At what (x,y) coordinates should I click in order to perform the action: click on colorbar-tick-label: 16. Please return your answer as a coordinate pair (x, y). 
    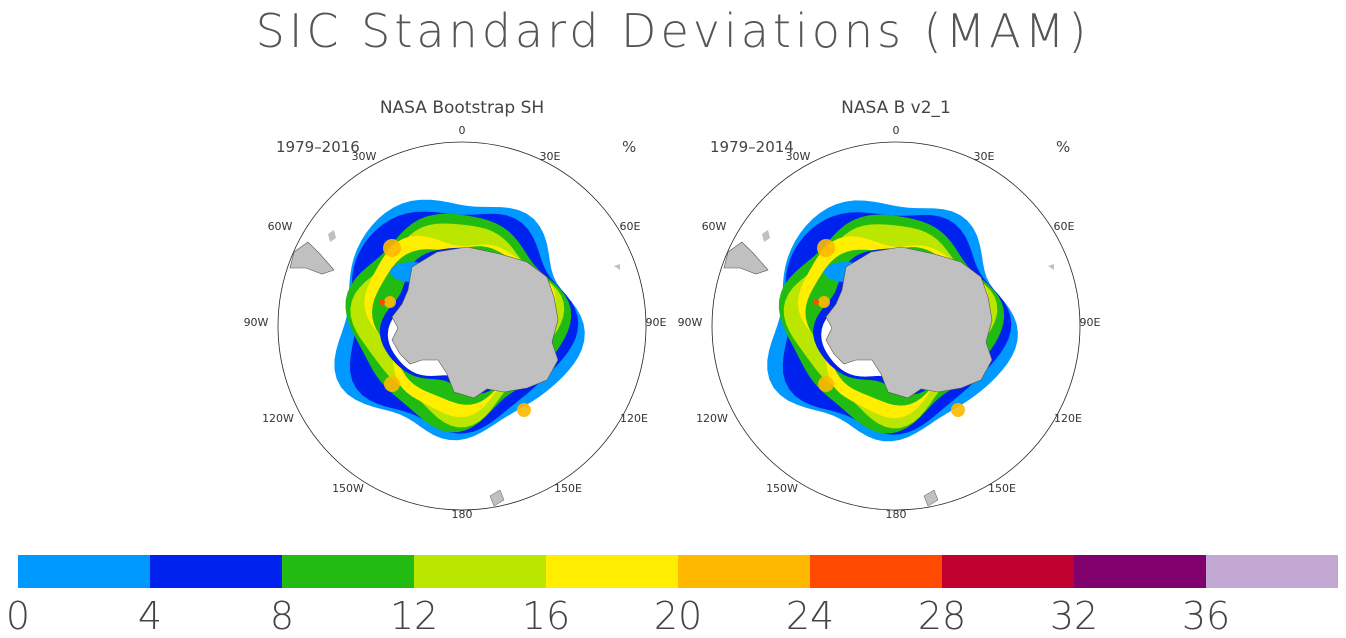
    Looking at the image, I should click on (546, 616).